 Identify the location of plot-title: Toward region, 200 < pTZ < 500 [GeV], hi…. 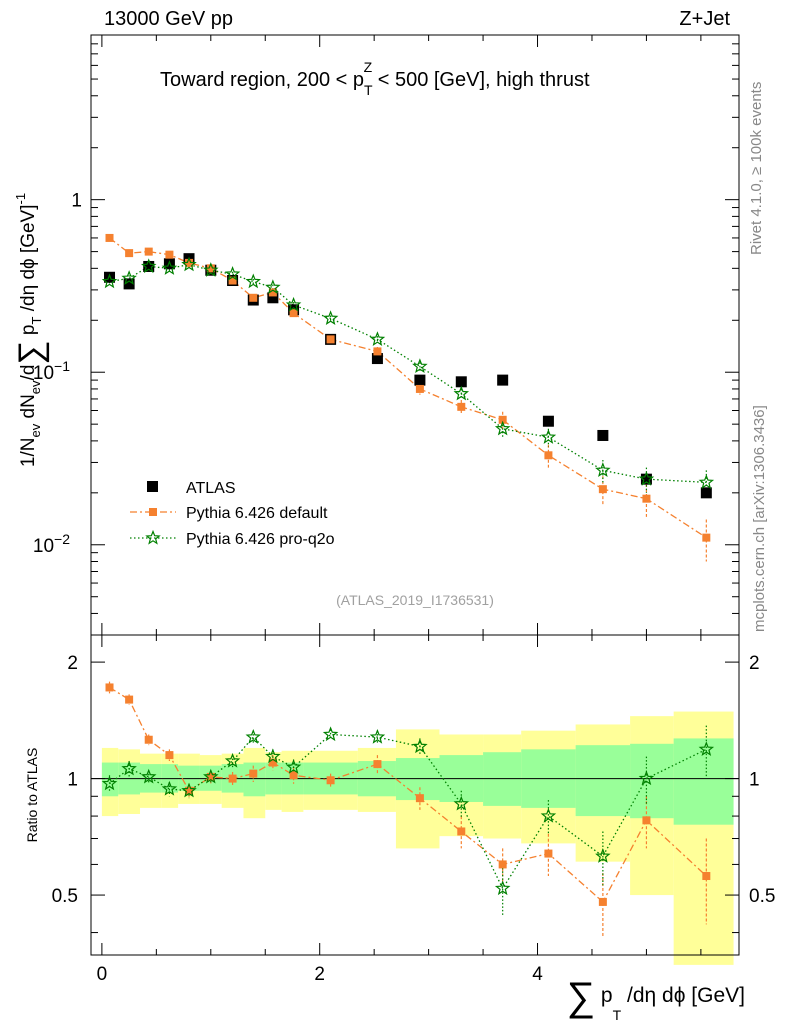
(375, 78).